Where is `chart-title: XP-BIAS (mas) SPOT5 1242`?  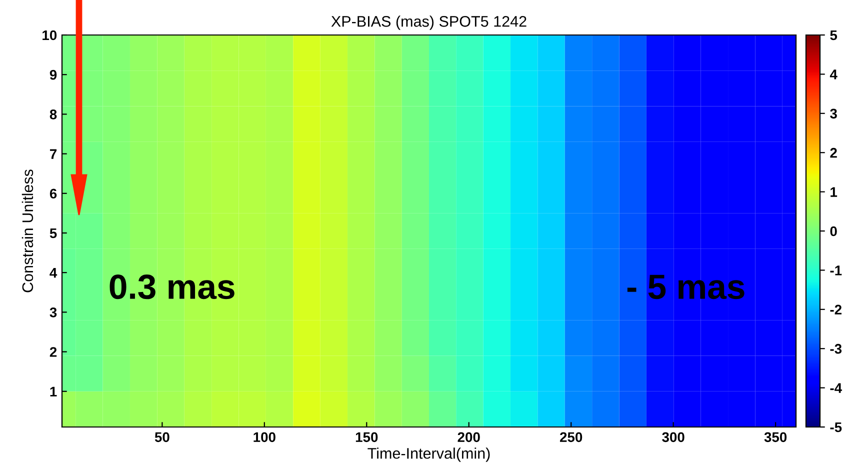 chart-title: XP-BIAS (mas) SPOT5 1242 is located at coordinates (428, 23).